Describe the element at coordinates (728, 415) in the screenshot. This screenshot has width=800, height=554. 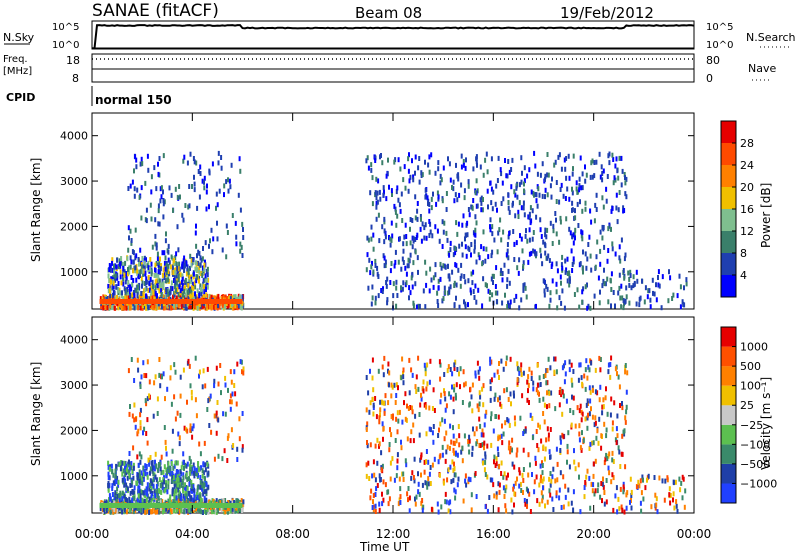
I see `velocity-colorbar-frame` at that location.